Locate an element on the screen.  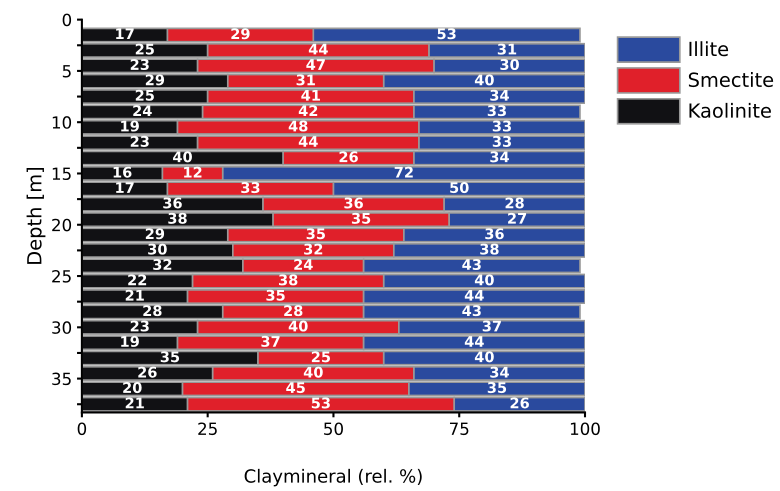
x-tick-label: 50 is located at coordinates (333, 429).